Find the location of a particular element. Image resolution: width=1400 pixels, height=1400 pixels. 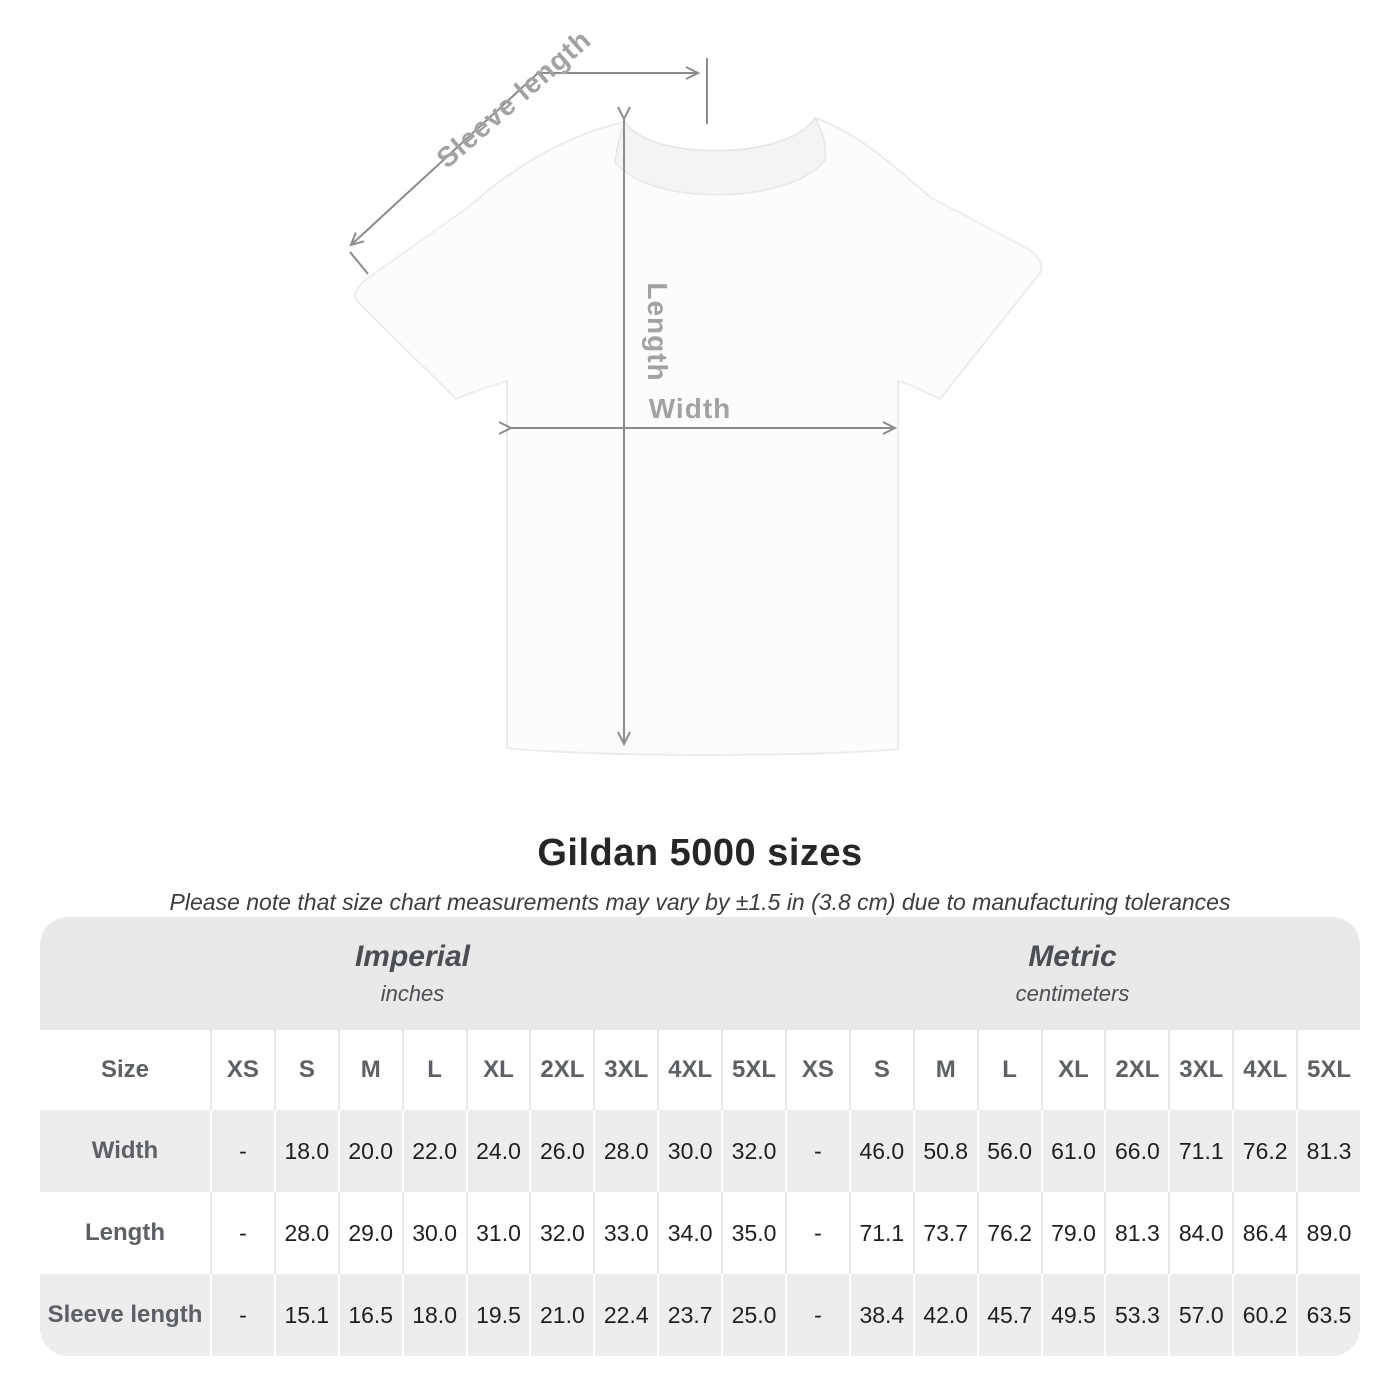

table-cell: 56.0 is located at coordinates (1008, 1151).